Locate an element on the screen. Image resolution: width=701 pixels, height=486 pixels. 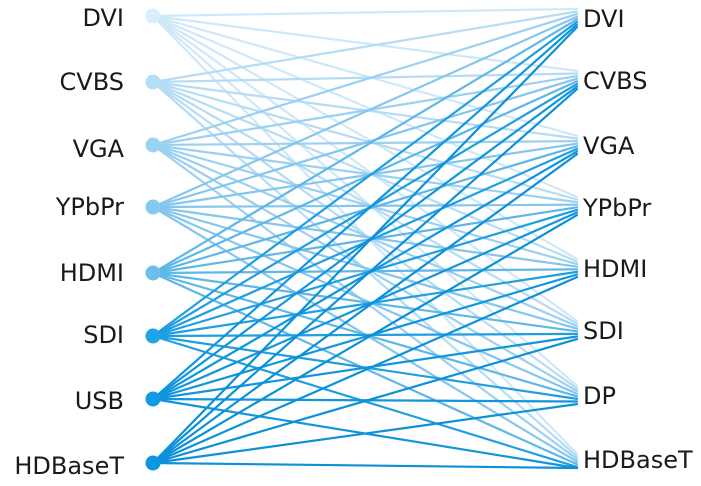
output-label-cvbs: CVBS is located at coordinates (615, 81).